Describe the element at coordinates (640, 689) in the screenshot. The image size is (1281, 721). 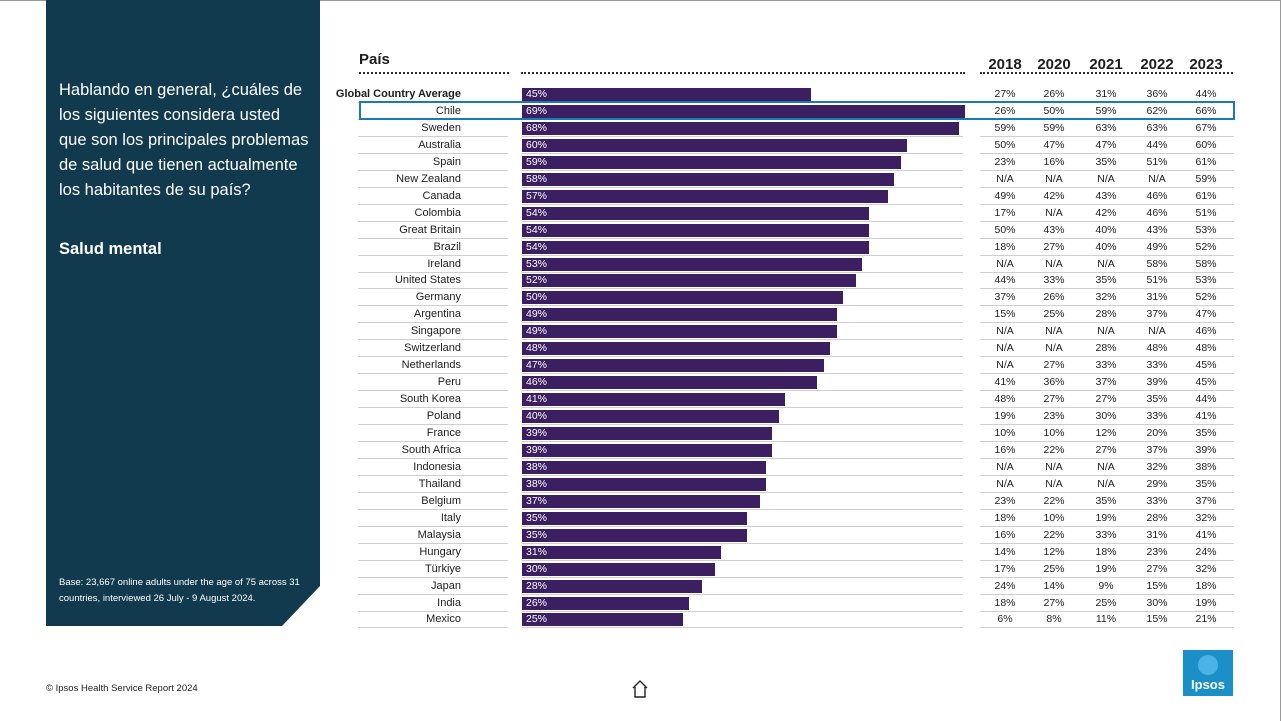
I see `home-icon` at that location.